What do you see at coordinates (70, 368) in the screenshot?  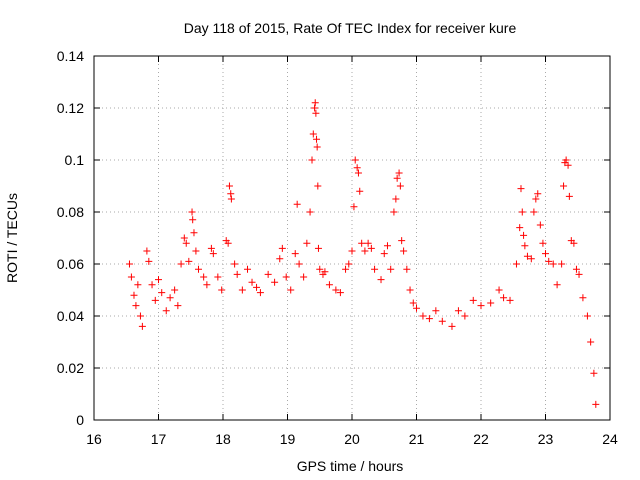 I see `y-tick-label: 0.02` at bounding box center [70, 368].